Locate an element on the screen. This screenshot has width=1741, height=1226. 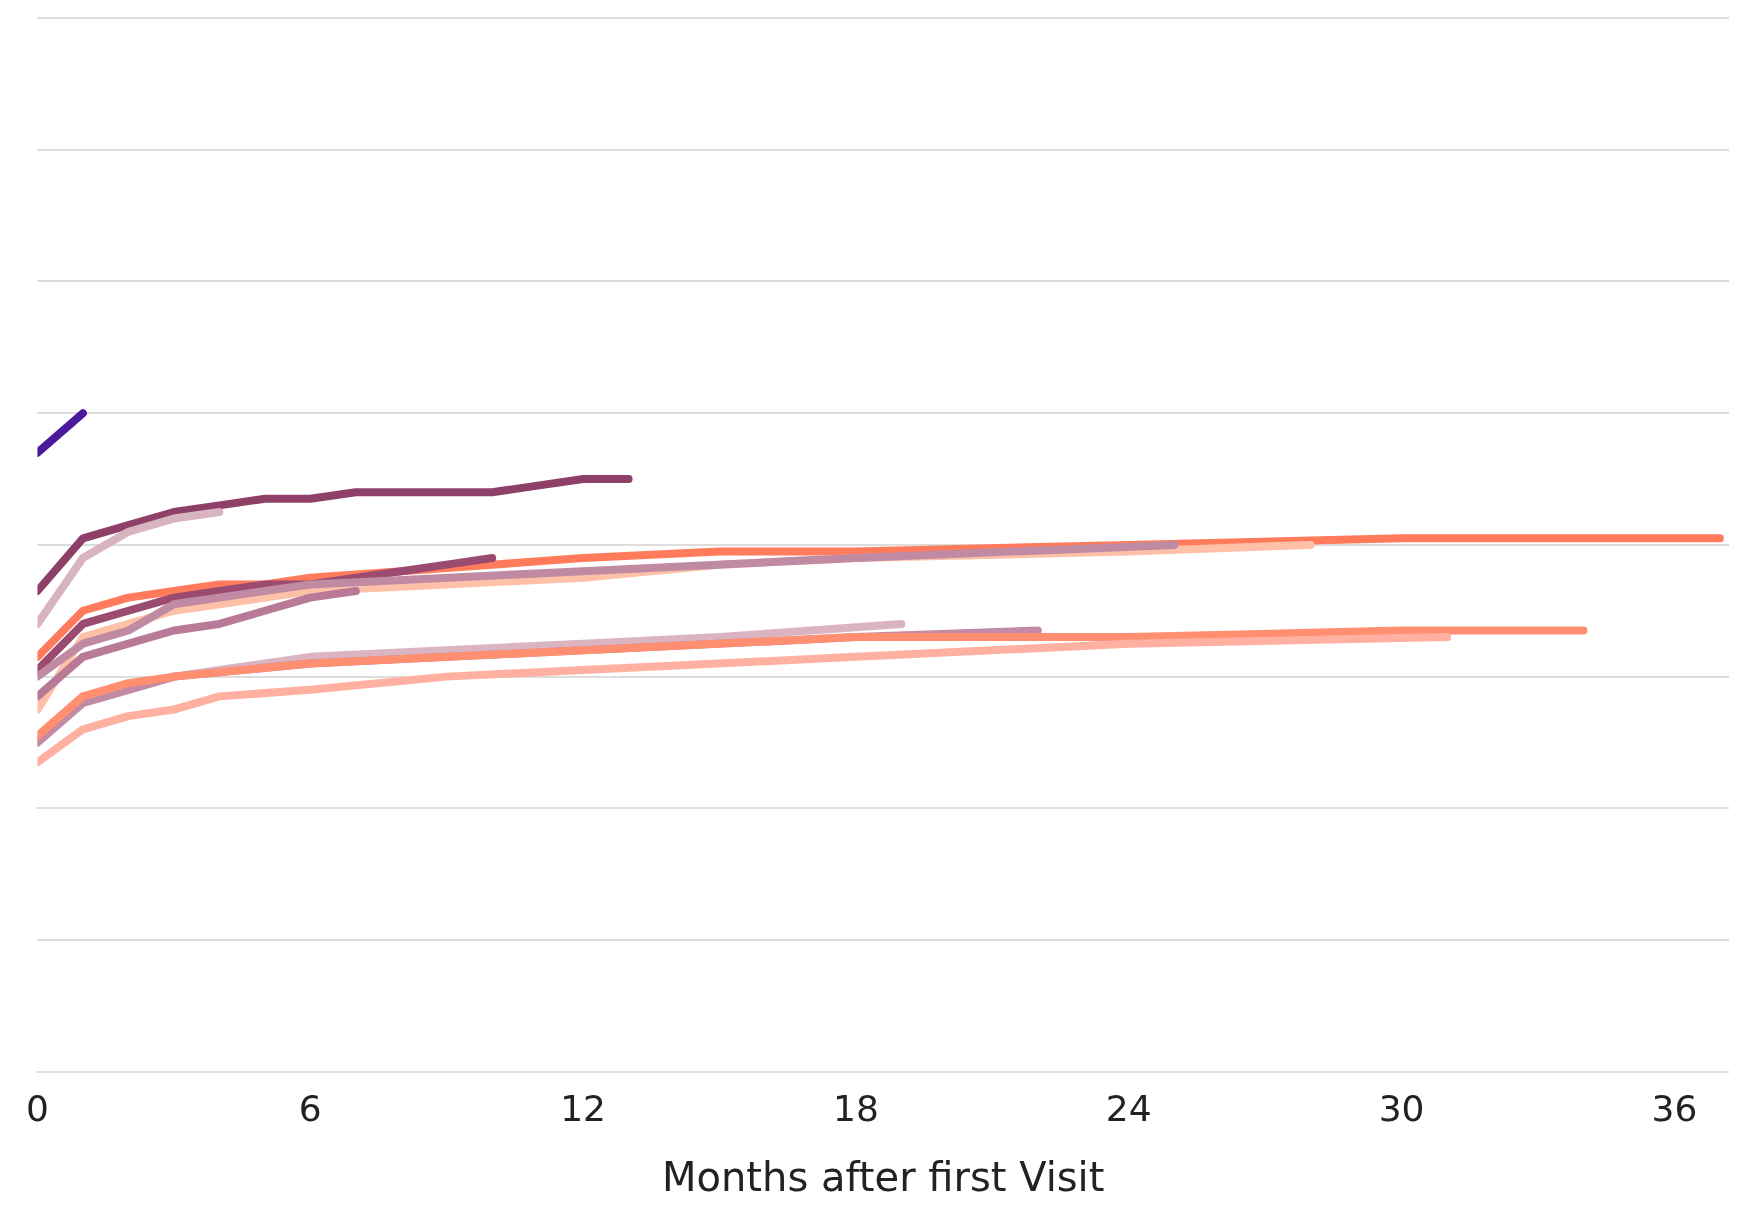
x-tick-label: 6 is located at coordinates (310, 1108).